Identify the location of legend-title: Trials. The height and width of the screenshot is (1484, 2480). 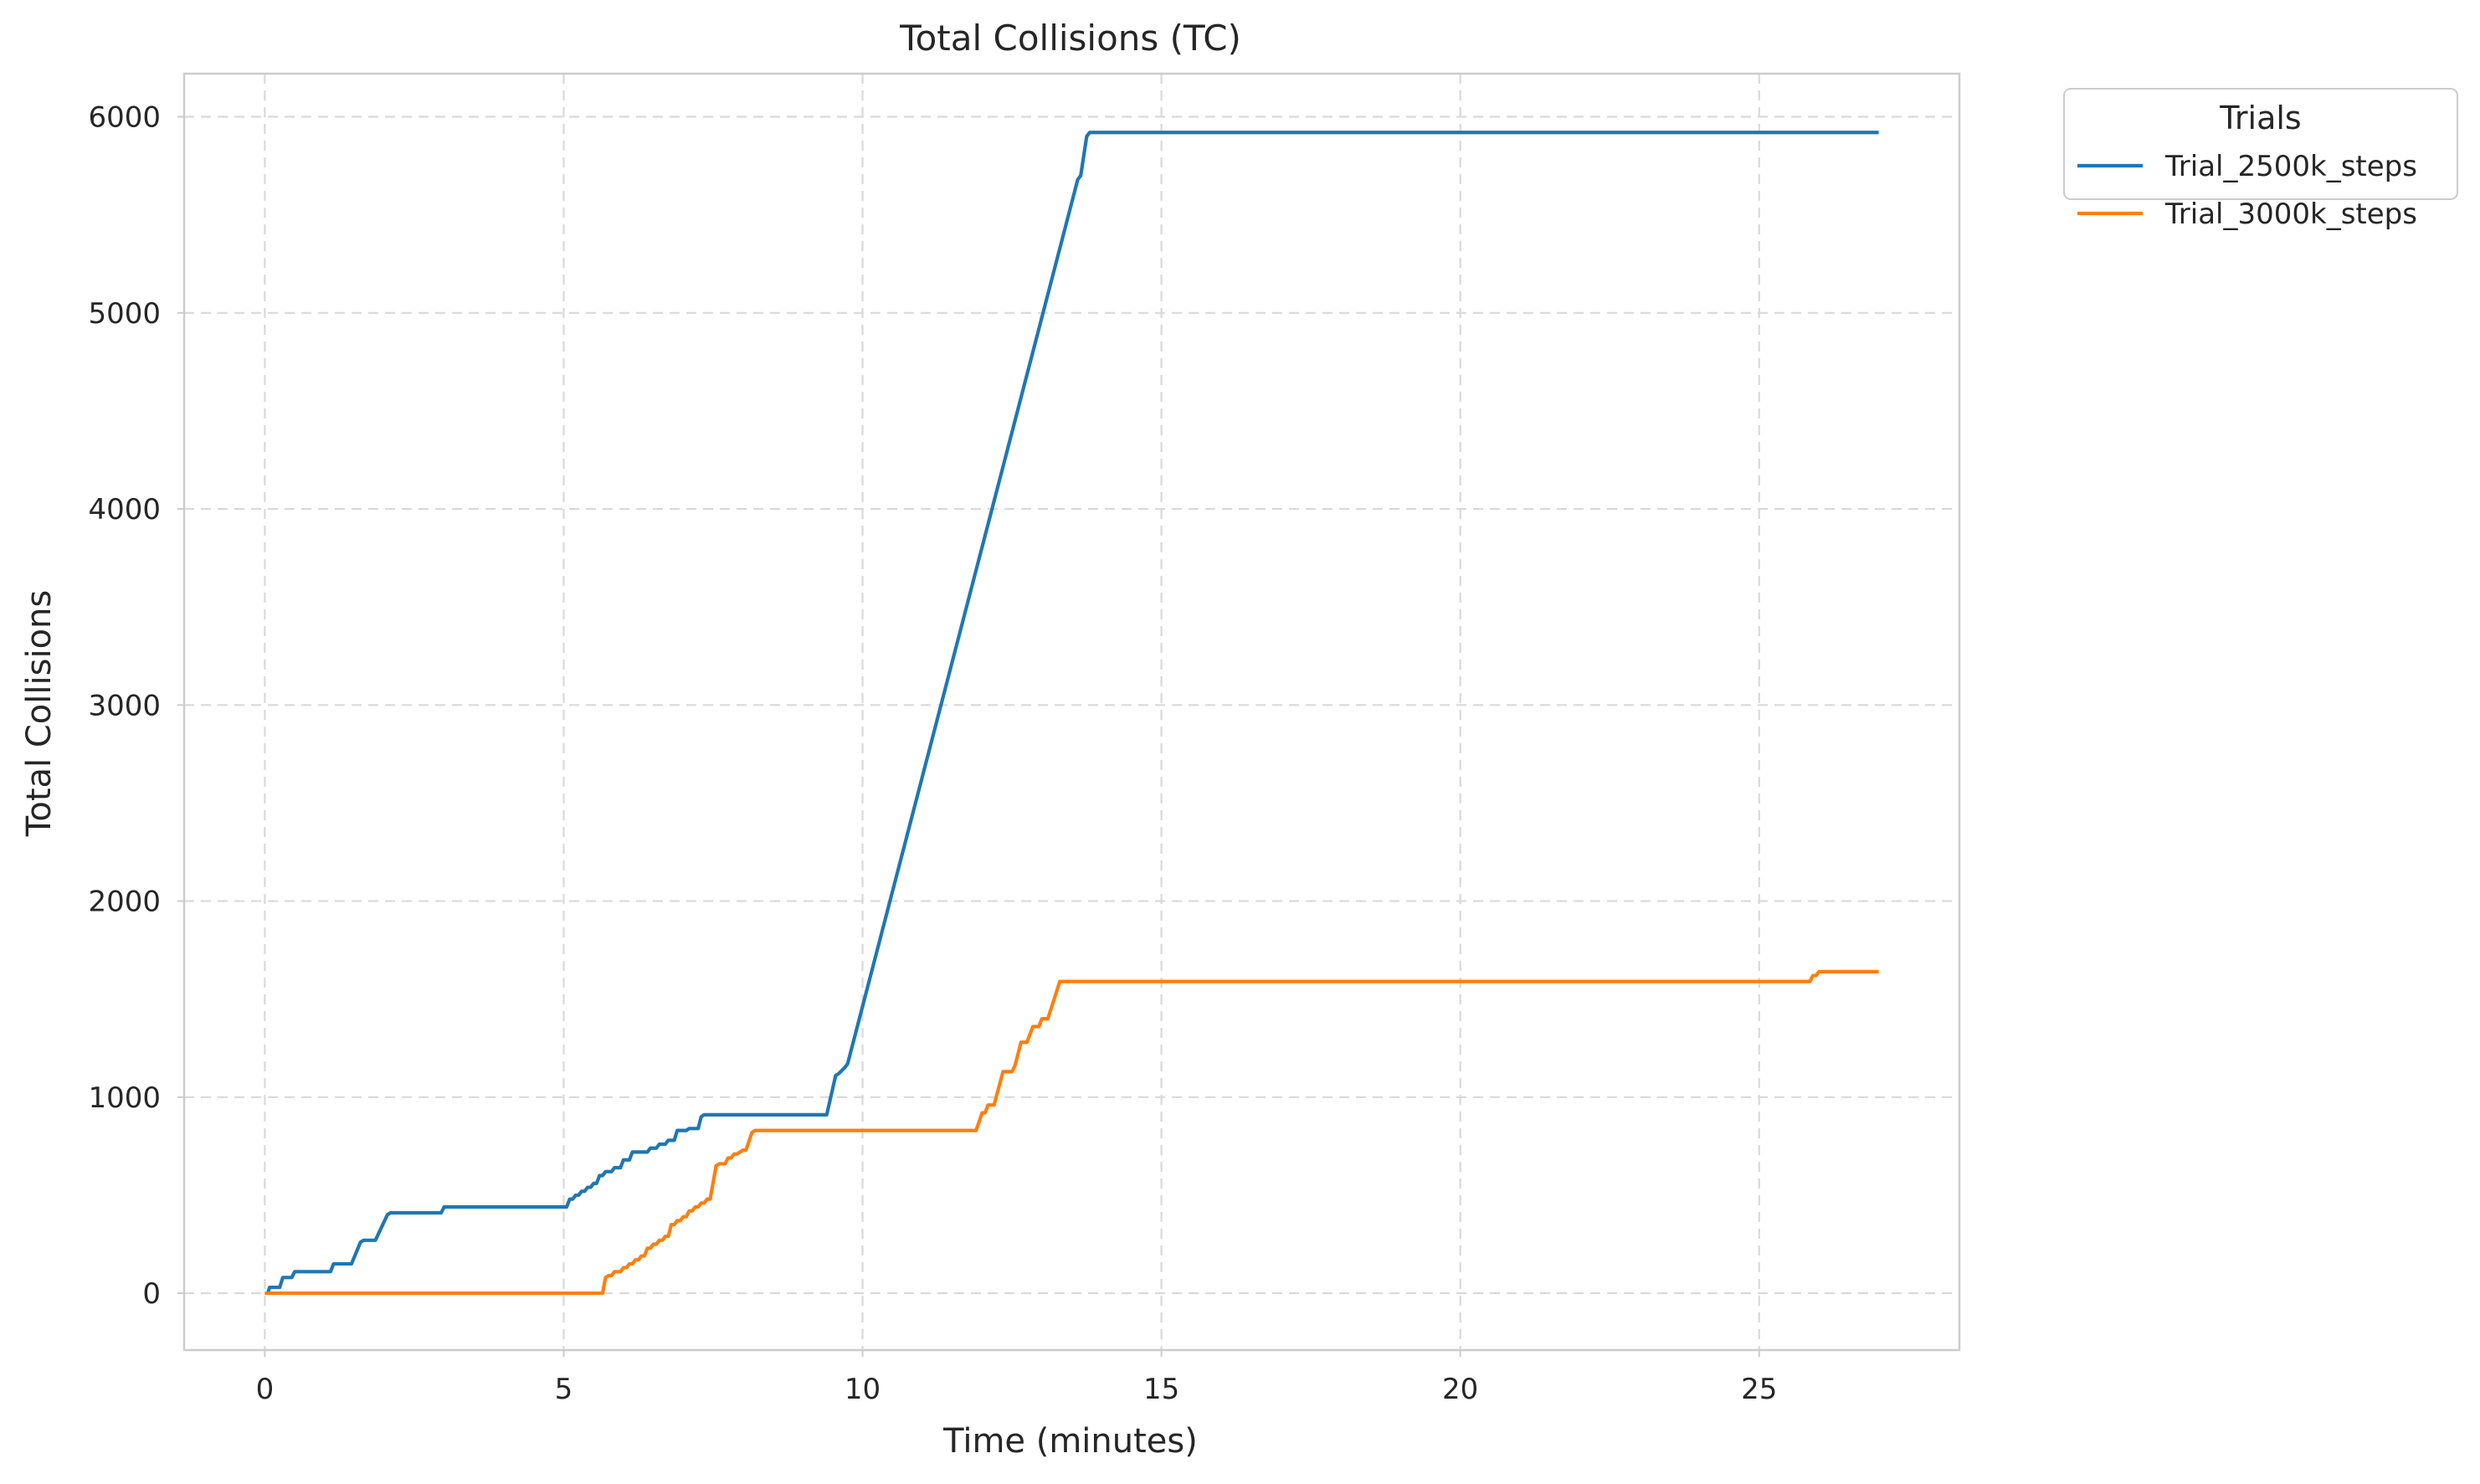
(2260, 118).